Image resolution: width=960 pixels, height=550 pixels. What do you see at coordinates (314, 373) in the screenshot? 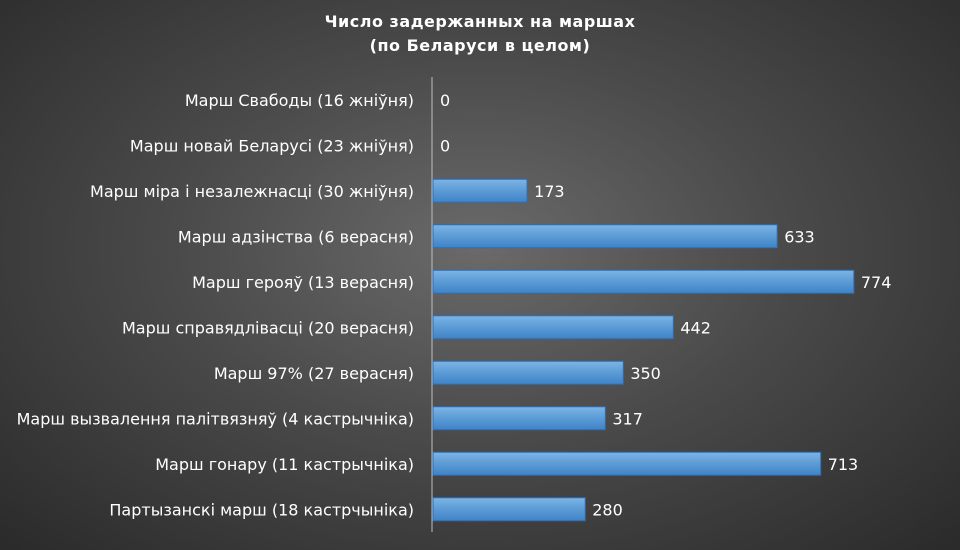
I see `category-label: Марш 97% (27 верасня)` at bounding box center [314, 373].